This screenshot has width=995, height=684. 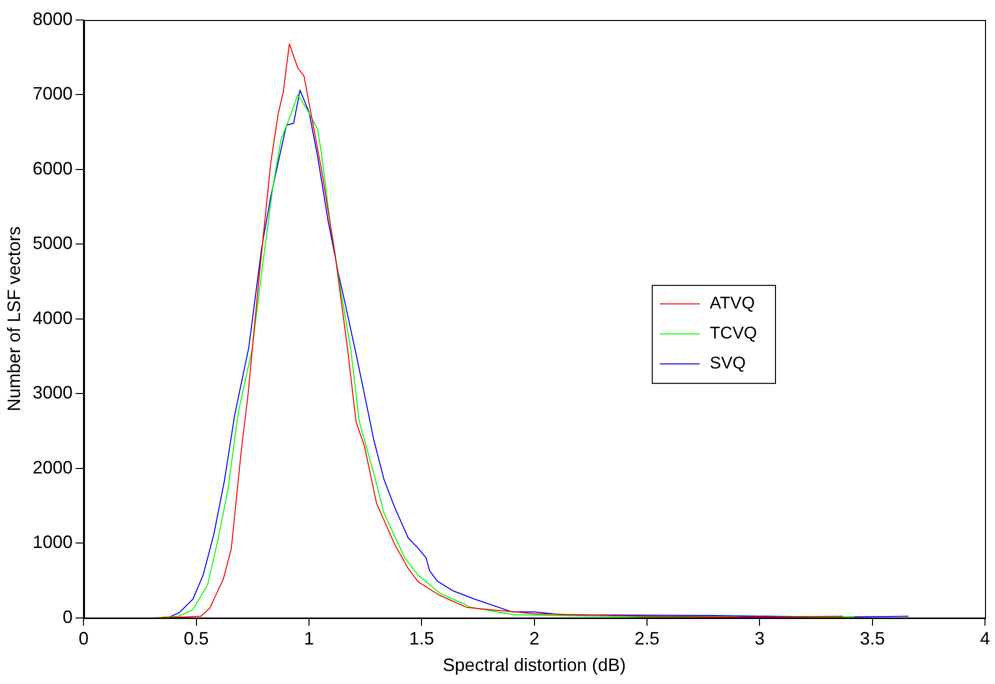 What do you see at coordinates (52, 168) in the screenshot?
I see `y-tick-label: 6000` at bounding box center [52, 168].